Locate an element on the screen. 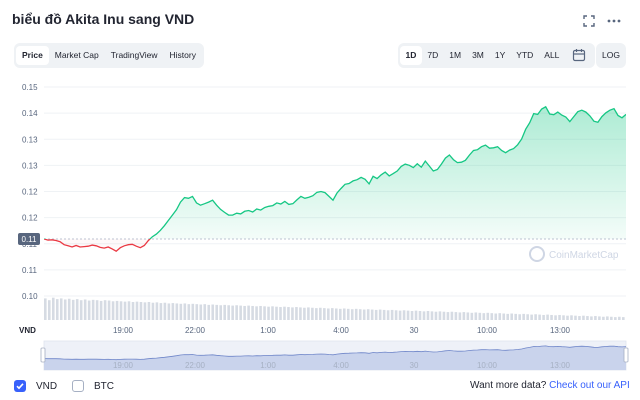 The image size is (640, 400). calendar-icon is located at coordinates (579, 55).